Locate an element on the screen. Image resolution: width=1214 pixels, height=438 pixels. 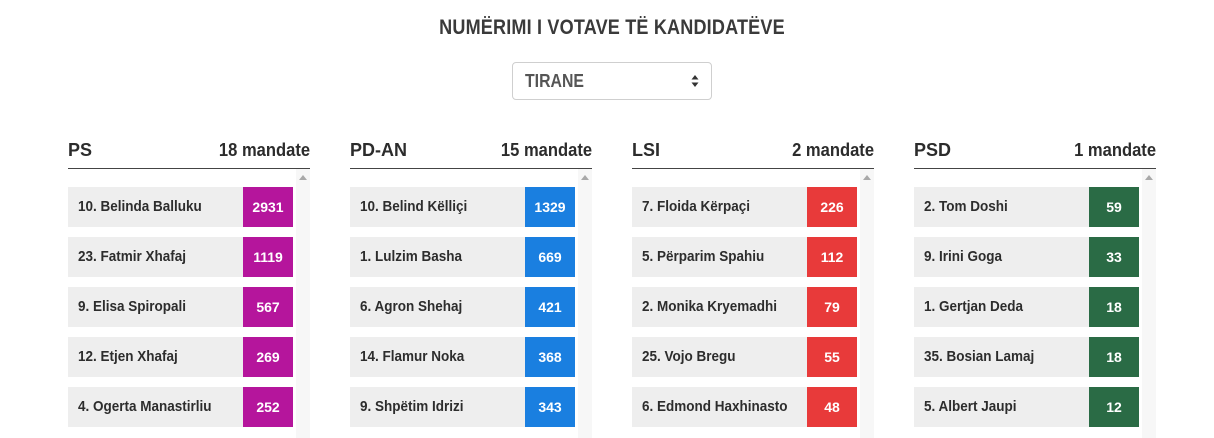
candidate-row: 4. Ogerta Manastirliu 252 is located at coordinates (180, 407).